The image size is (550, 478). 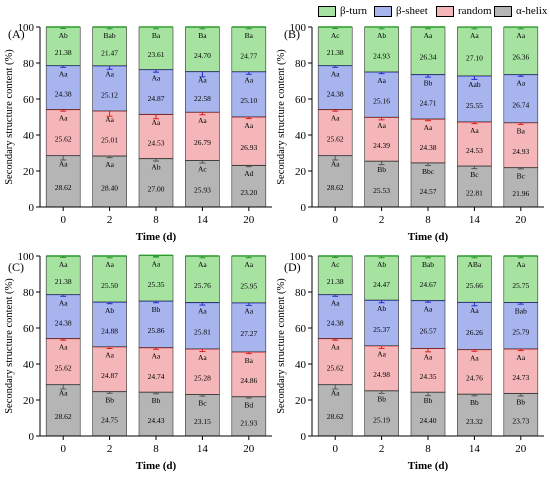 I want to click on data-label: 24.43, so click(x=156, y=420).